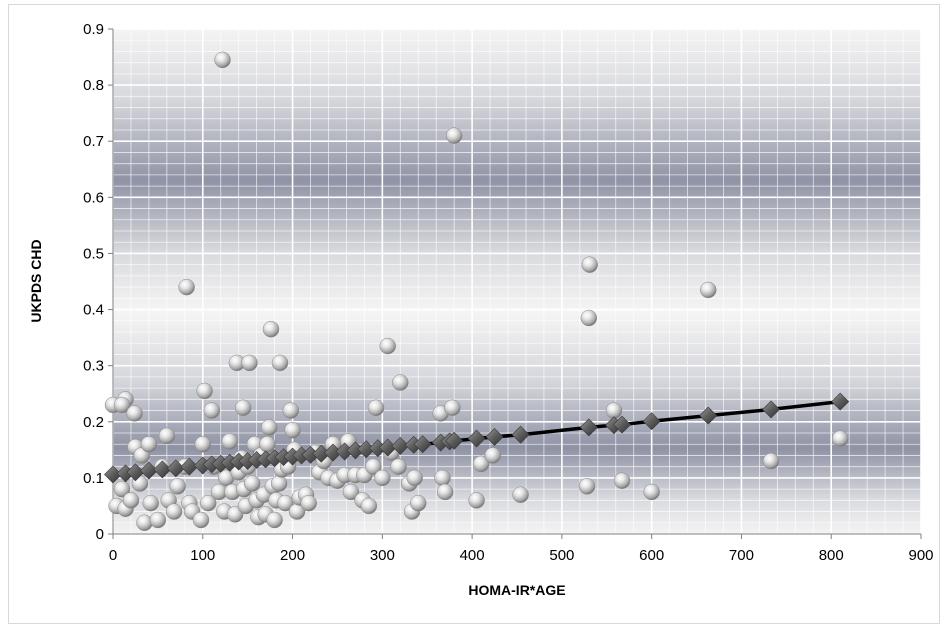  Describe the element at coordinates (561, 555) in the screenshot. I see `x-tick-label: 500` at that location.